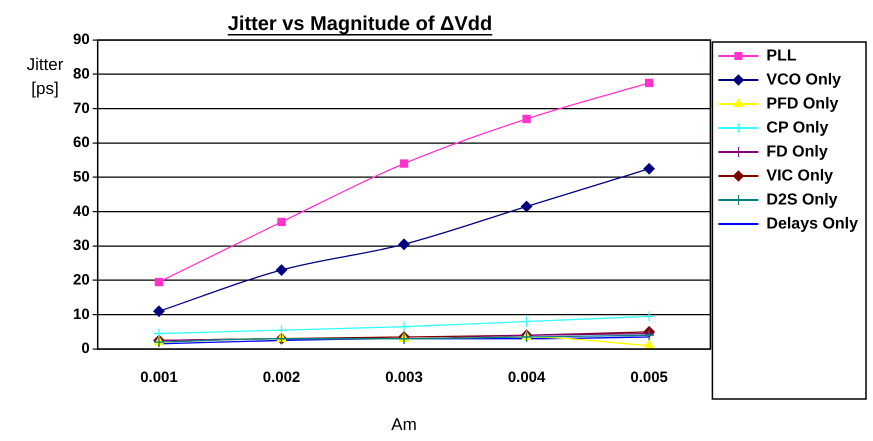 This screenshot has width=873, height=441. What do you see at coordinates (404, 424) in the screenshot?
I see `x-axis-title: Am` at bounding box center [404, 424].